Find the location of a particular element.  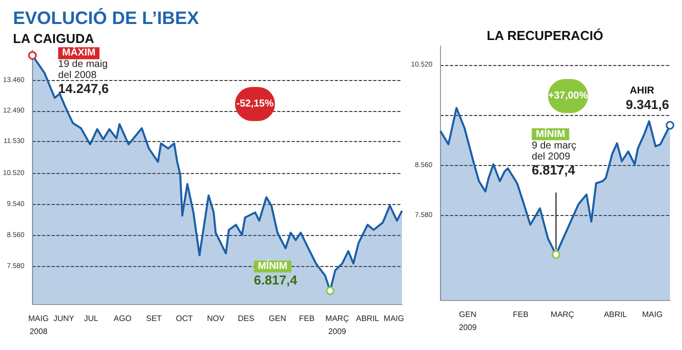

annotation: AHIR 9.341,6 is located at coordinates (648, 99).